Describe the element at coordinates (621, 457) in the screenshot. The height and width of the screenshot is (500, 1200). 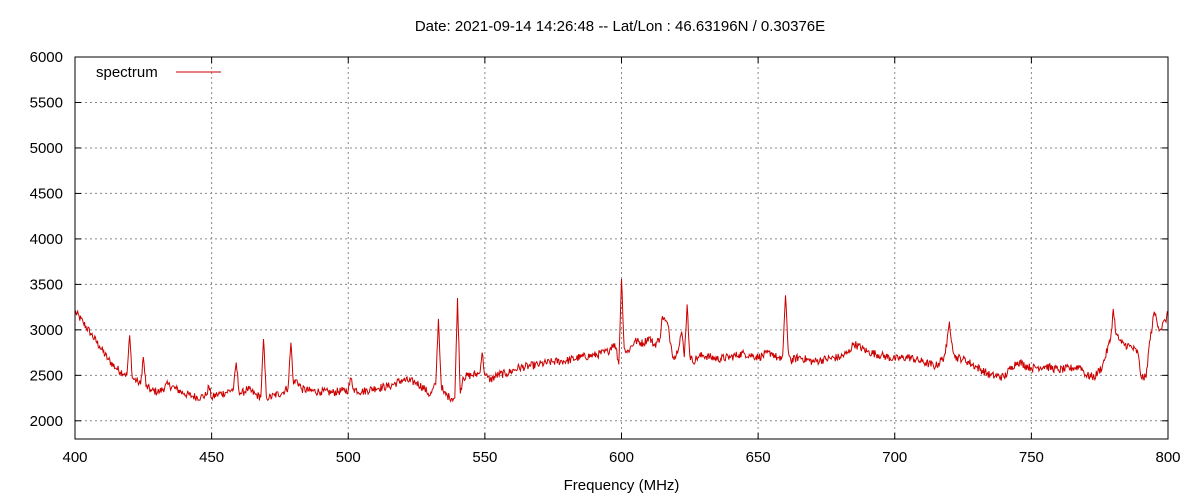
I see `x-tick-label: 600` at that location.